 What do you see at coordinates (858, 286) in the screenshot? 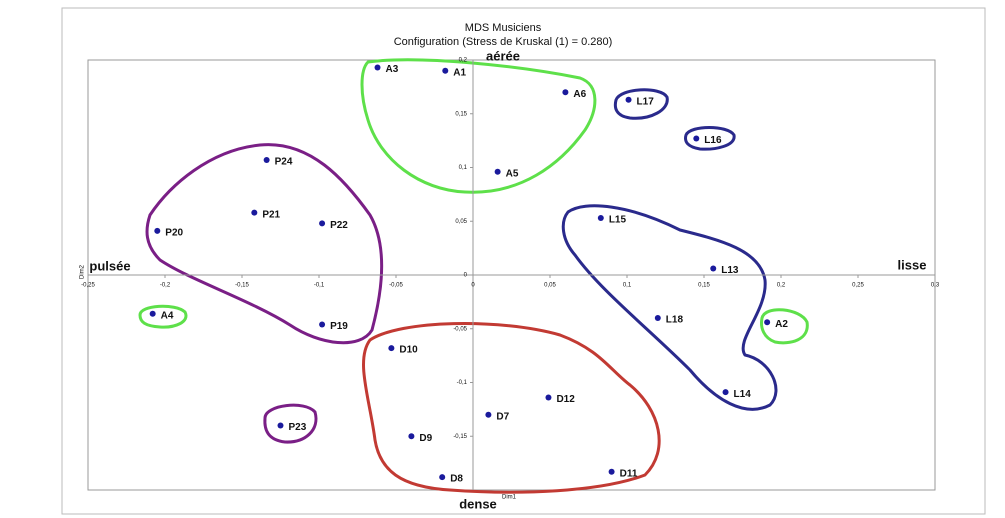
I see `x-tick-label: 0,25` at bounding box center [858, 286].